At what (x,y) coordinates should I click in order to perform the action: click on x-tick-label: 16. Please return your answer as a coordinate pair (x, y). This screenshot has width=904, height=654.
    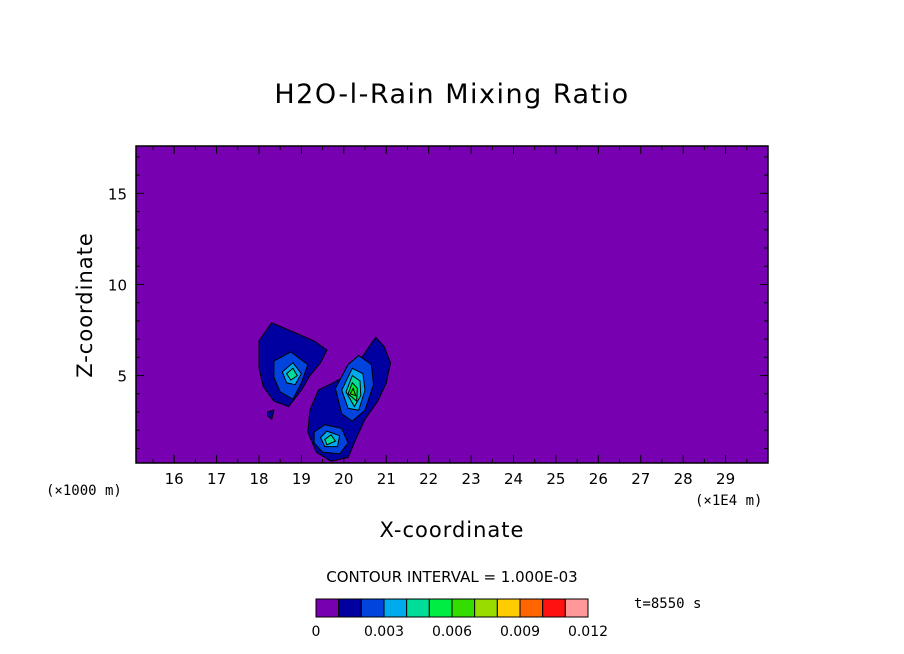
    Looking at the image, I should click on (174, 479).